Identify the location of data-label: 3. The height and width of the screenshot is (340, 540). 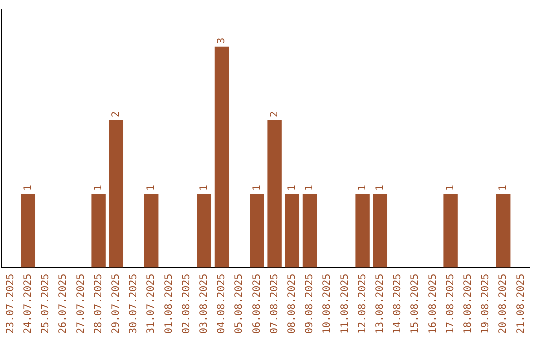
(222, 41).